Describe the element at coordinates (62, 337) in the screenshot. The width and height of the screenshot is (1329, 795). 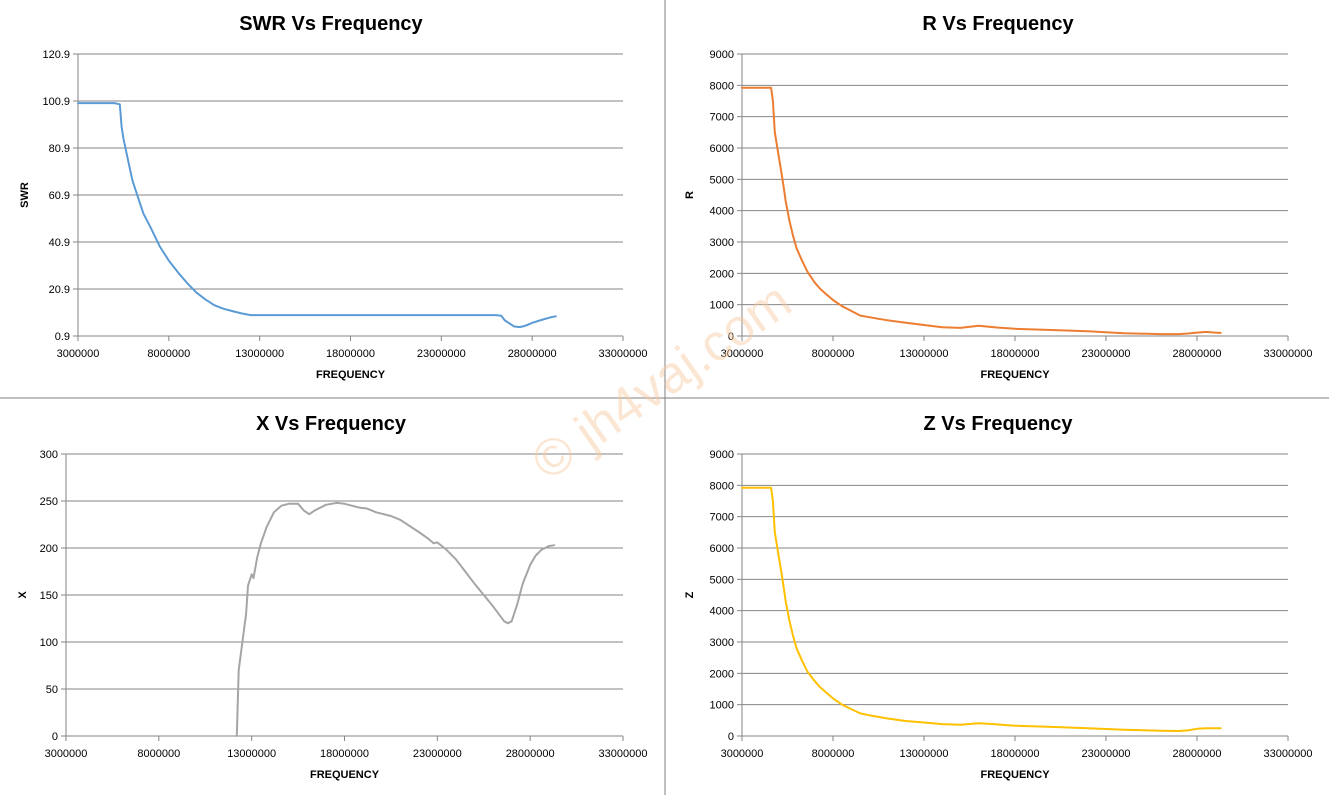
I see `y-tick-label: 0.9` at that location.